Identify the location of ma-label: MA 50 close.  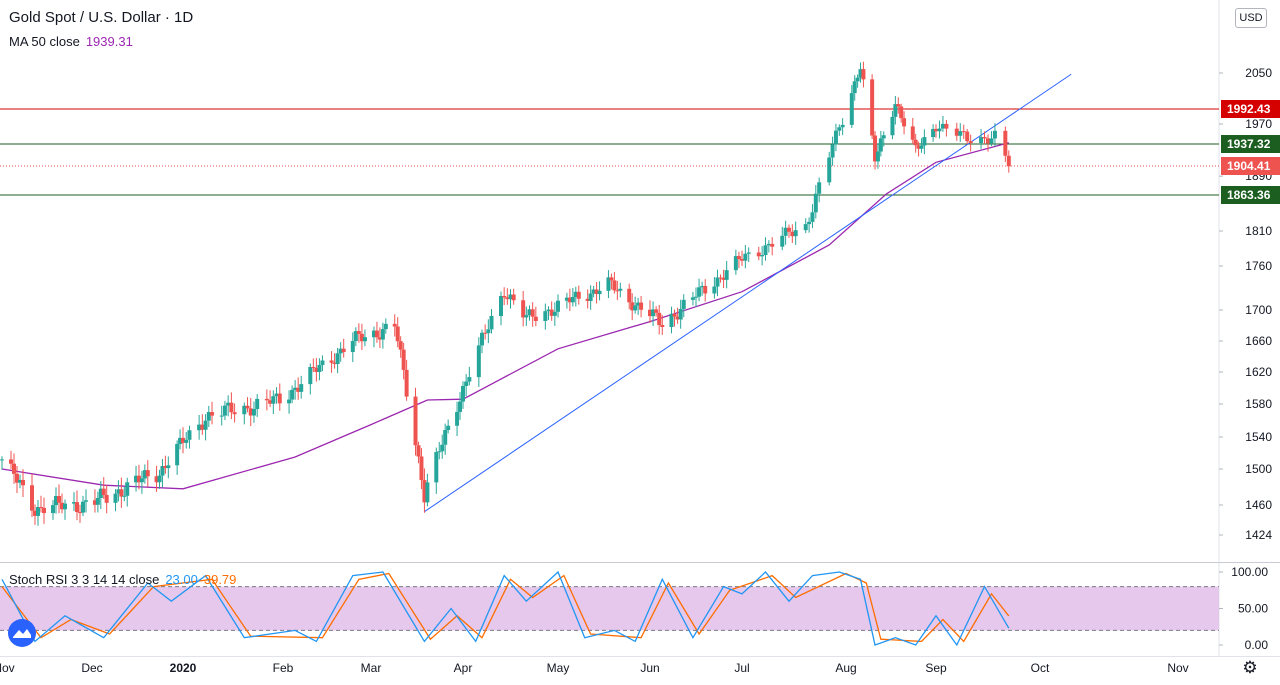
(44, 41).